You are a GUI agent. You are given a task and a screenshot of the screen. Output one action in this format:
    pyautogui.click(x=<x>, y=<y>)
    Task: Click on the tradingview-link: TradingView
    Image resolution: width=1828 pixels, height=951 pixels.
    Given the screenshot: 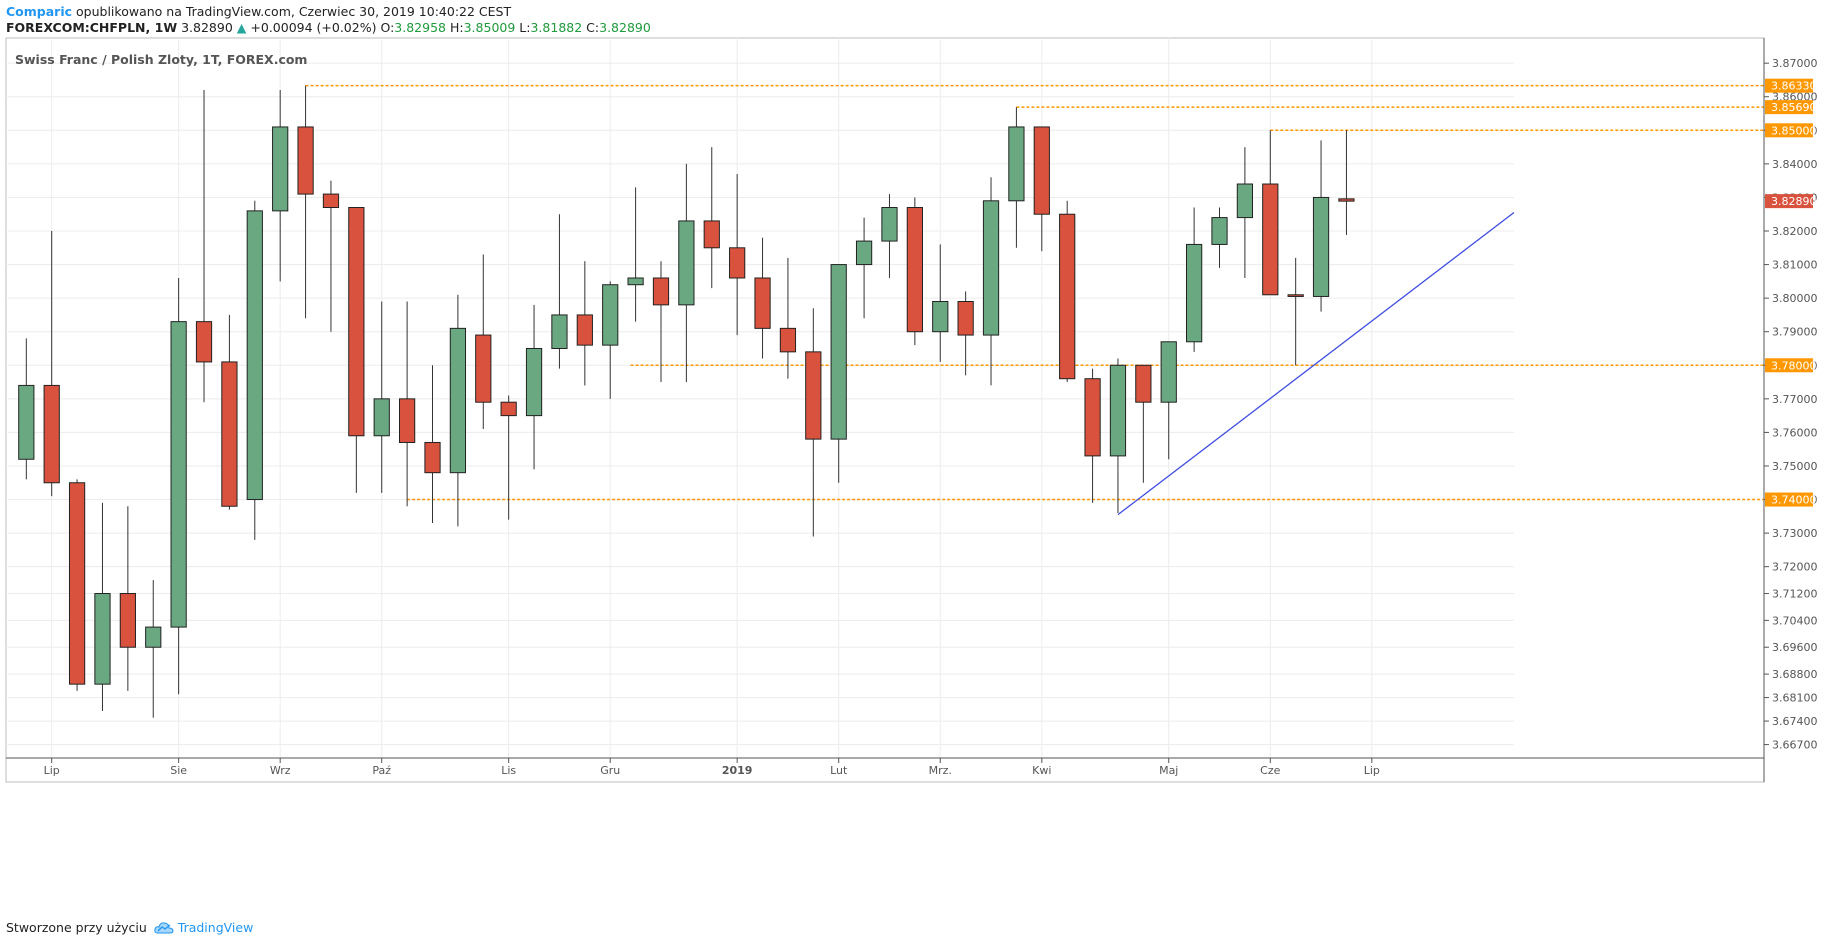 What is the action you would take?
    pyautogui.click(x=215, y=927)
    